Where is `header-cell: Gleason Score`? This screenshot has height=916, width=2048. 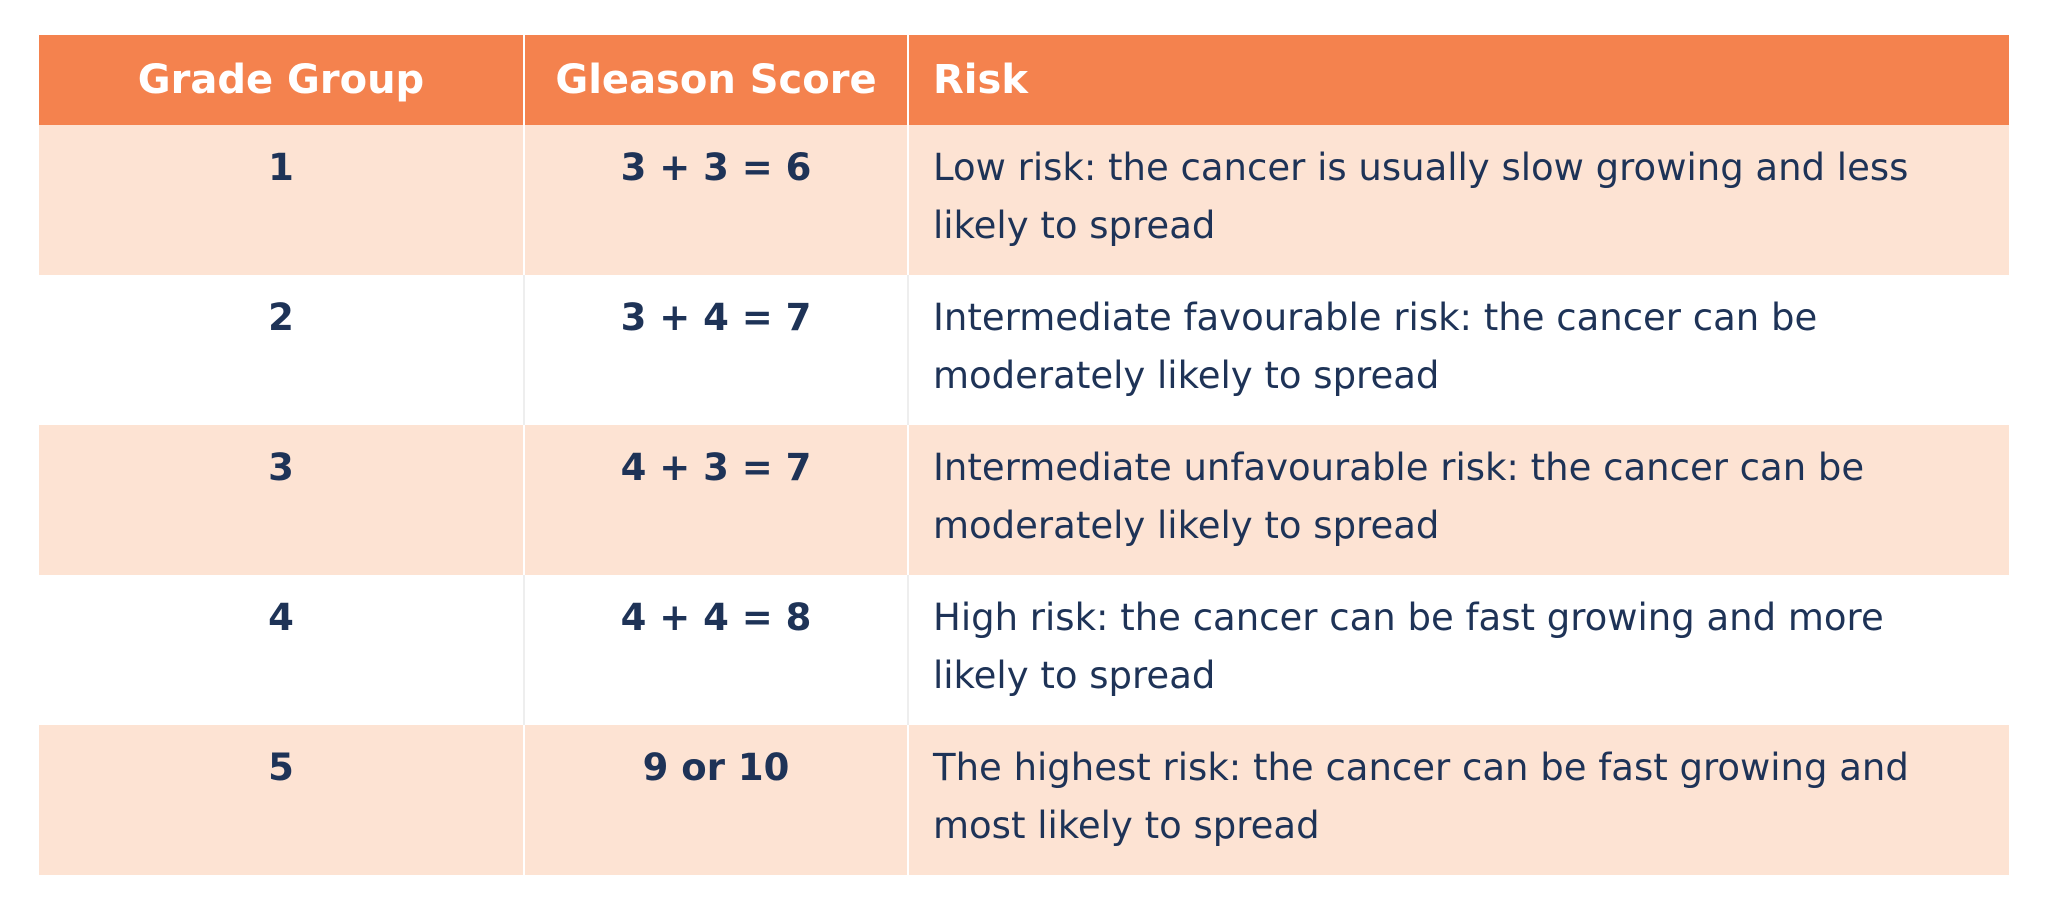
header-cell: Gleason Score is located at coordinates (715, 80).